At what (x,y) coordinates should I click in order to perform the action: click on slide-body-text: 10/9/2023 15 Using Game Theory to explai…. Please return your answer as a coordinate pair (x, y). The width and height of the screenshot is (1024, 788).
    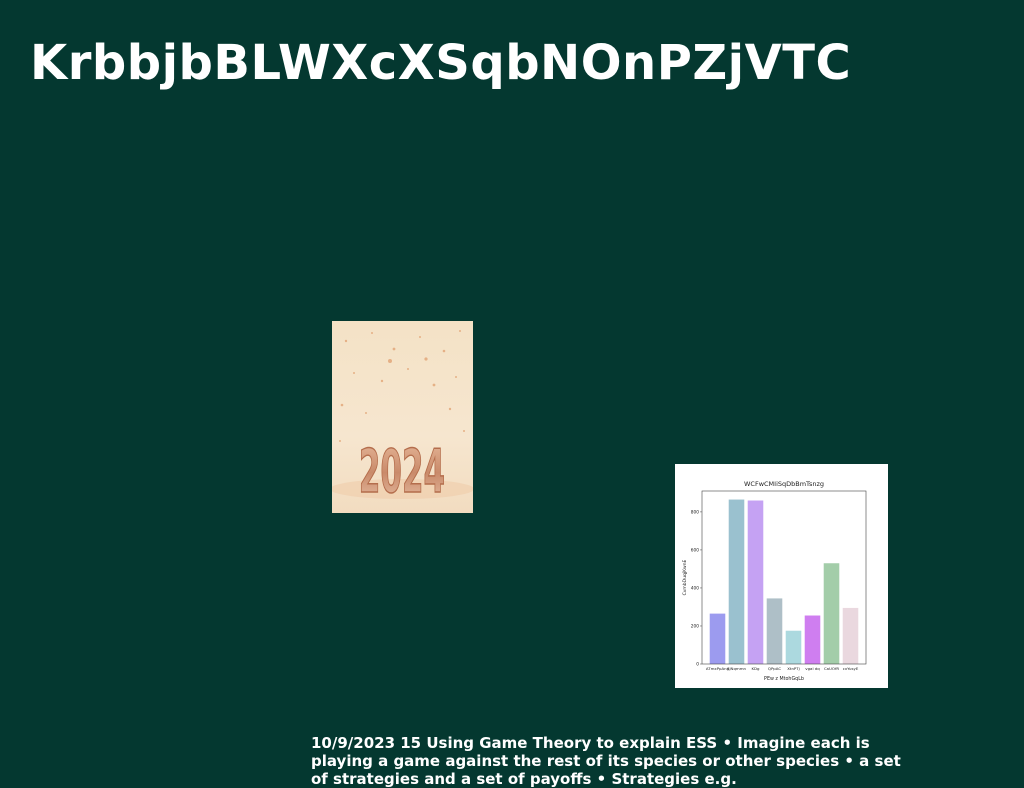
    Looking at the image, I should click on (606, 761).